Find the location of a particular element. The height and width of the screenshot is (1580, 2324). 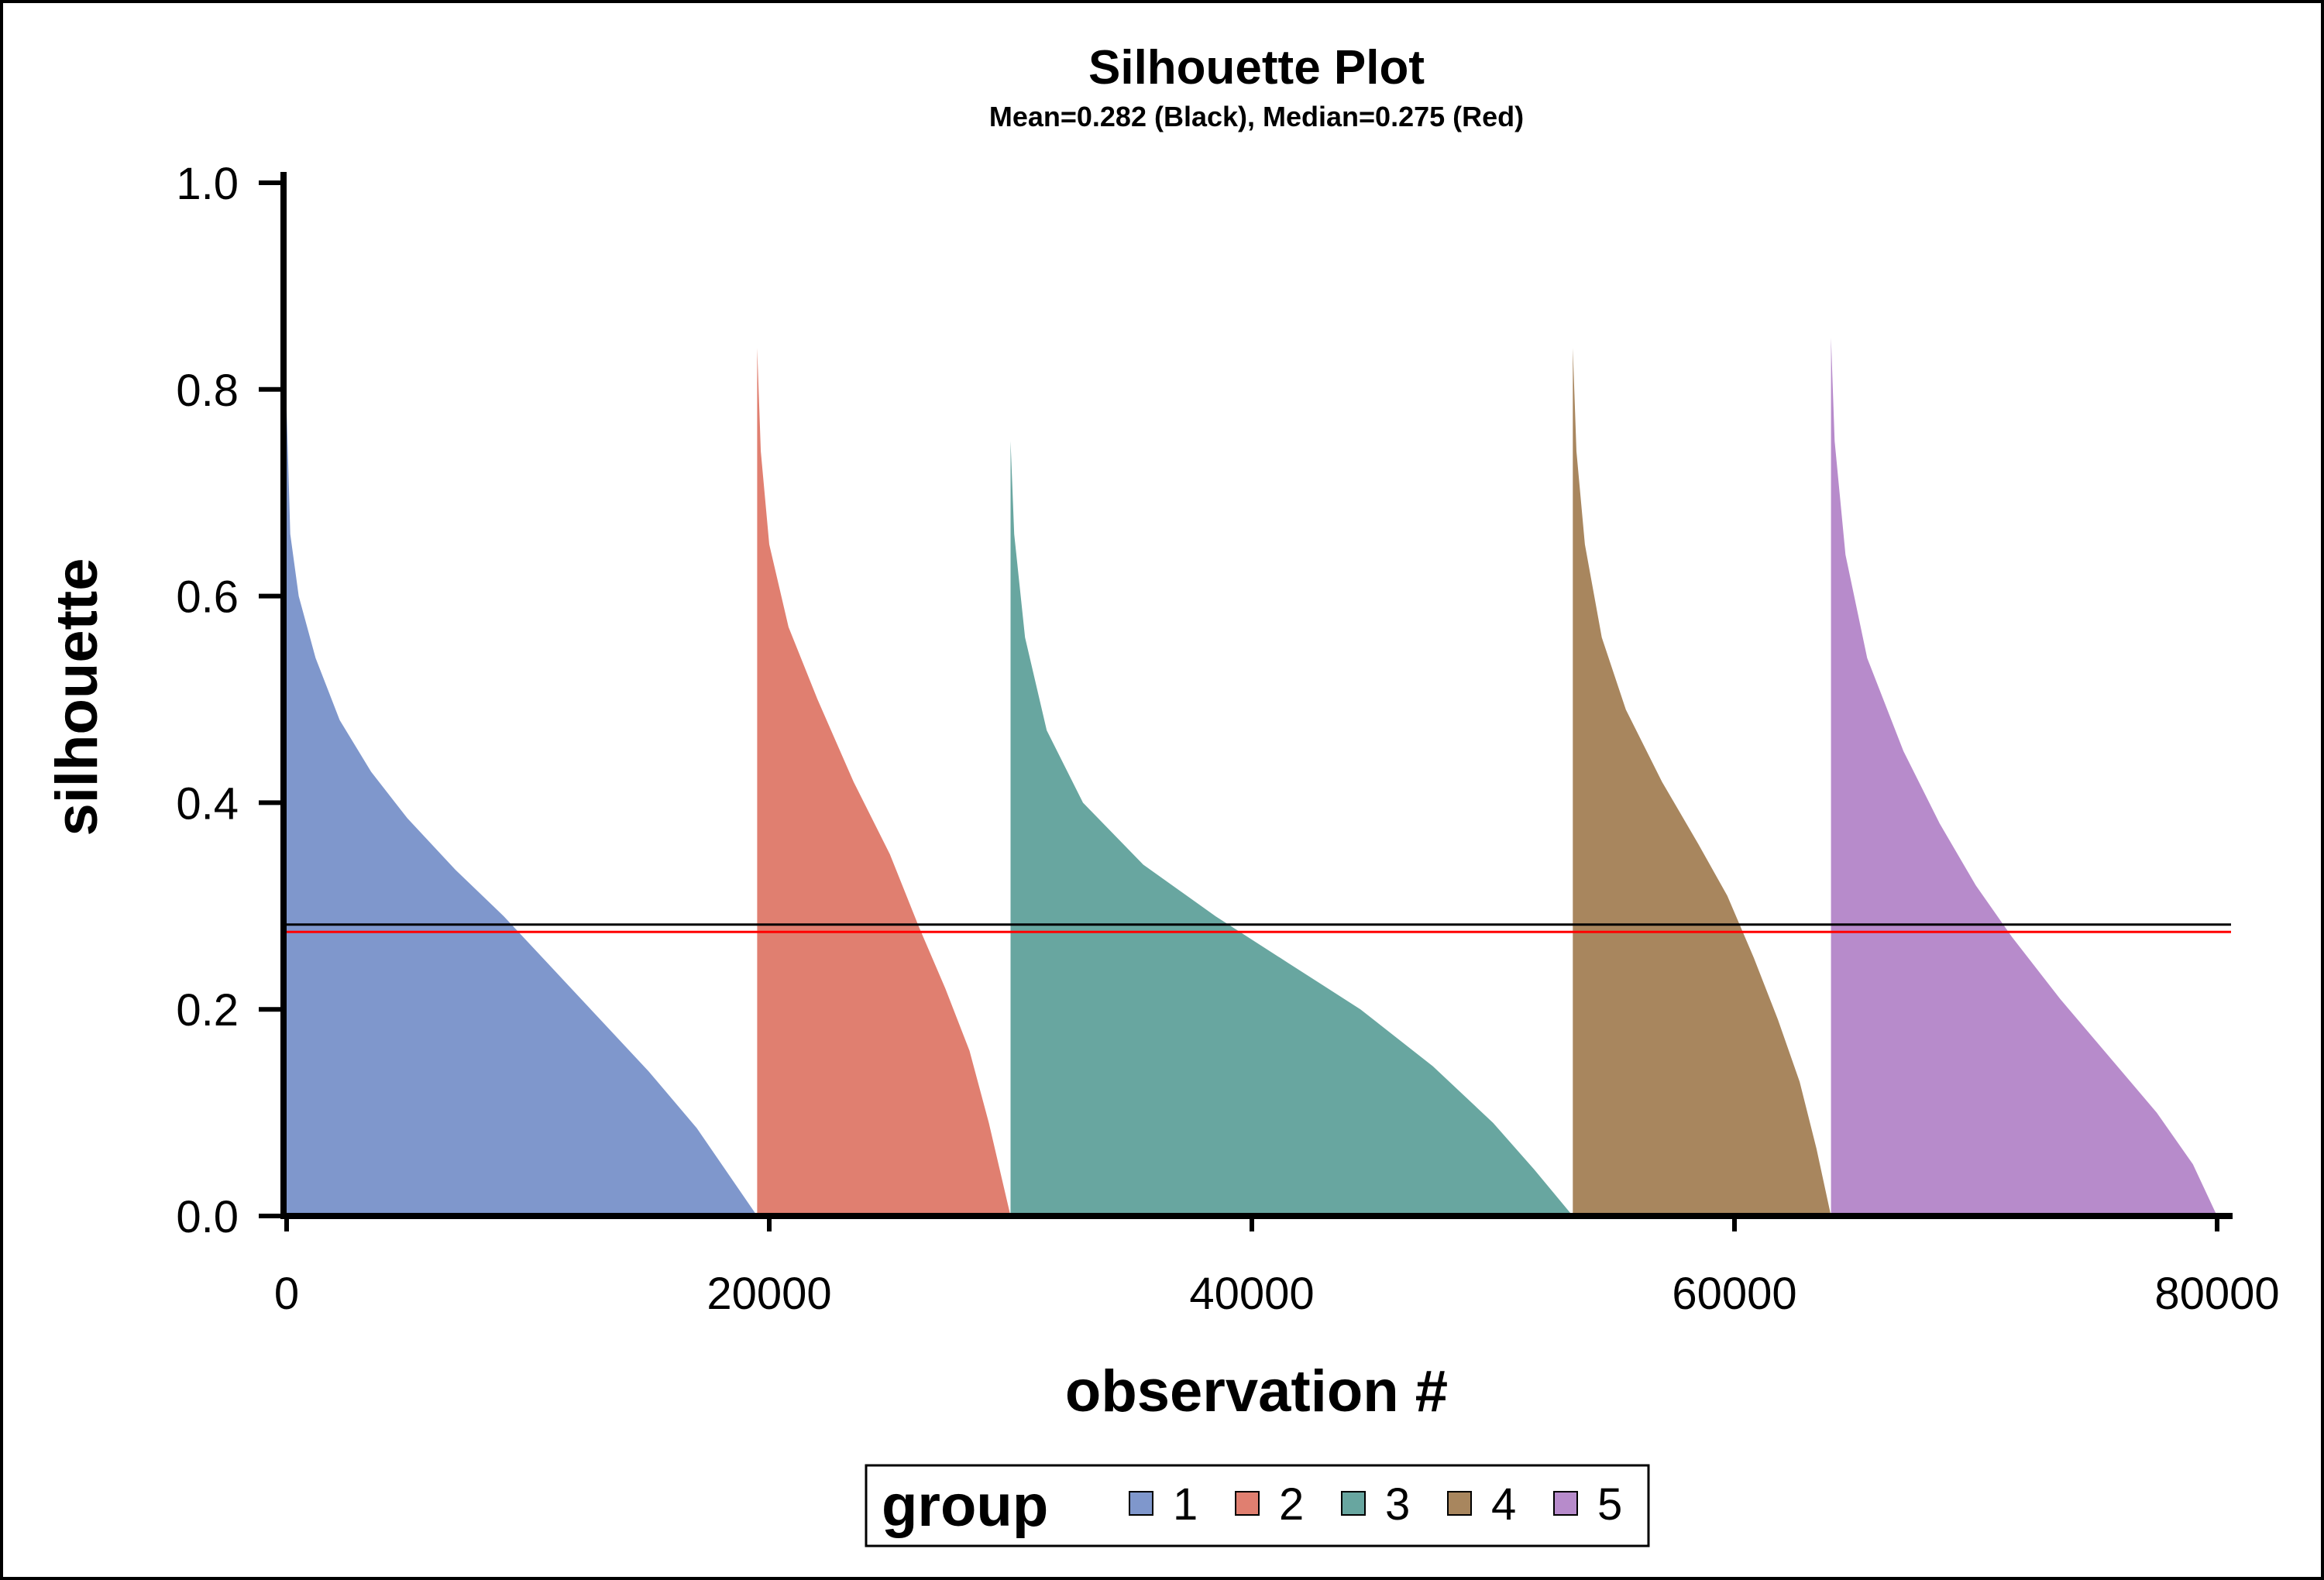

legend-label-group-4: 4 is located at coordinates (1503, 1504).